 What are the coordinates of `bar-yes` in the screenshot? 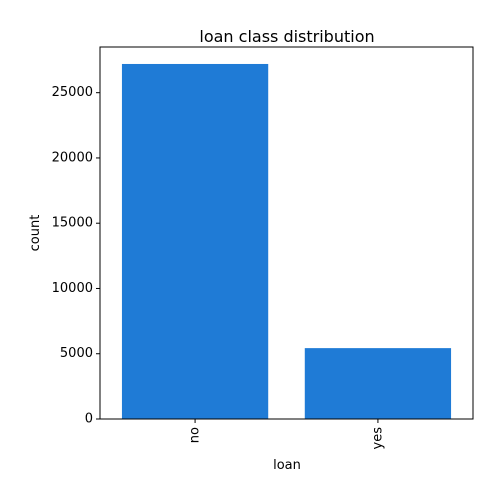 It's located at (378, 383).